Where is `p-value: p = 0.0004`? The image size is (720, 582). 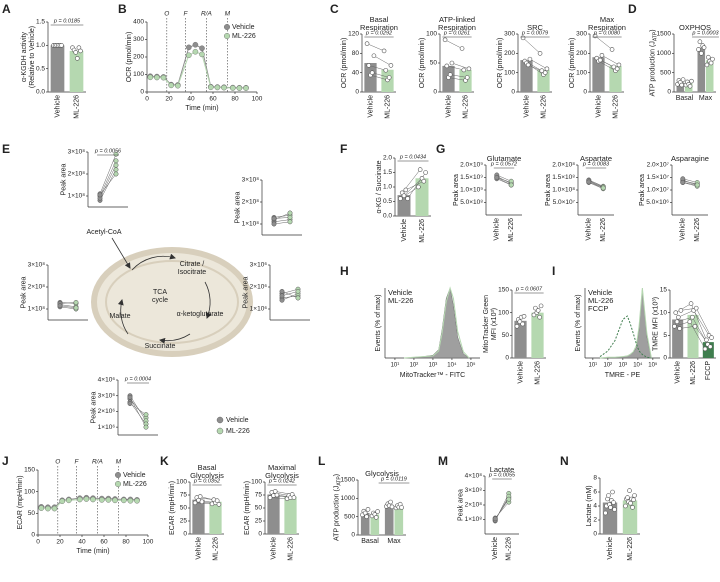
p-value: p = 0.0004 is located at coordinates (137, 379).